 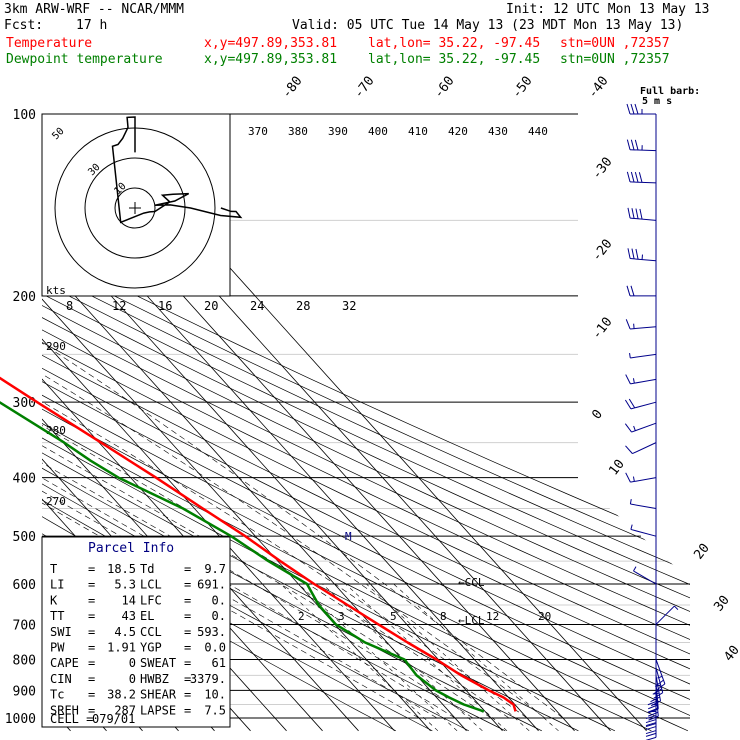 I want to click on legend-temperature: Temperature, so click(x=49, y=43).